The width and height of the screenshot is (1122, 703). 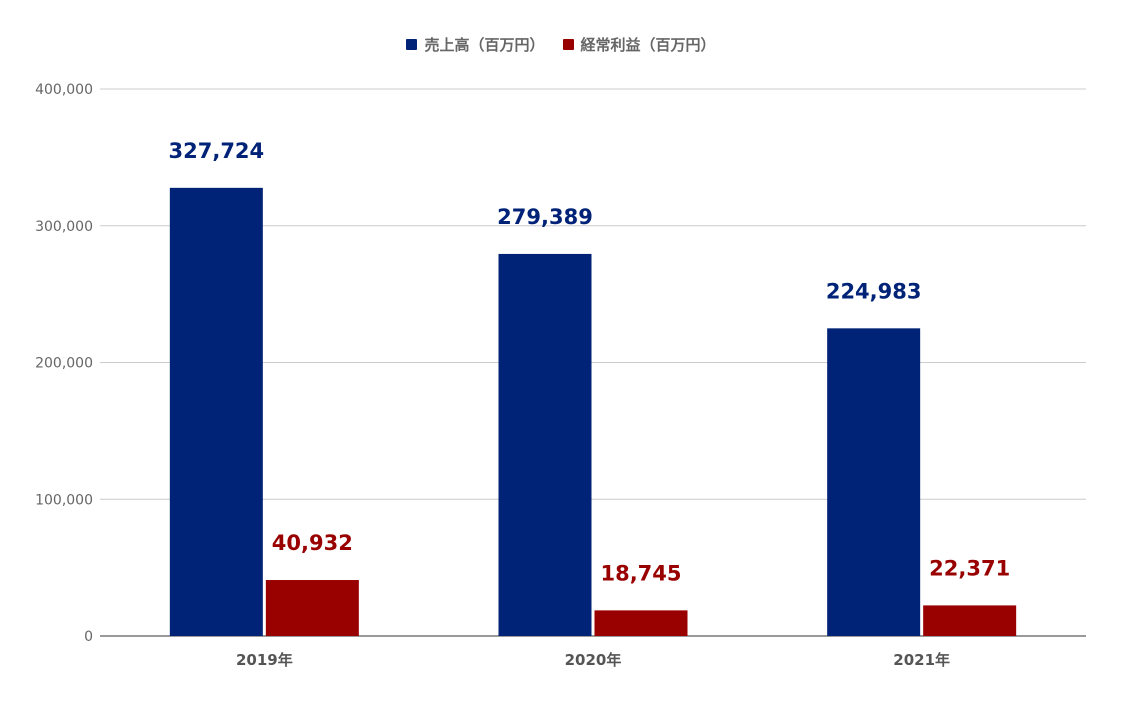 I want to click on y-tick-label: 200,000, so click(x=64, y=364).